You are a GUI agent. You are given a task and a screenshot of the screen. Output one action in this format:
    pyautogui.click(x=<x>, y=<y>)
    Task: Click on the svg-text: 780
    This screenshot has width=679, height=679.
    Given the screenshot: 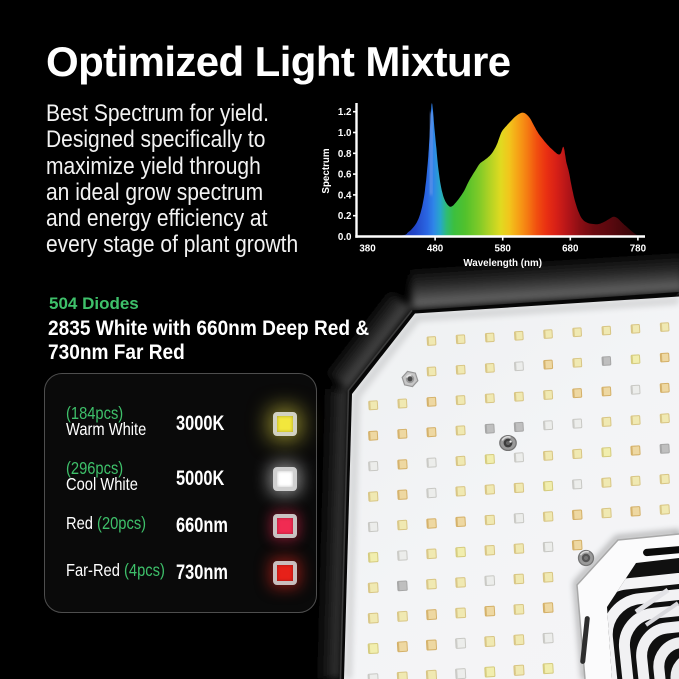 What is the action you would take?
    pyautogui.click(x=638, y=249)
    